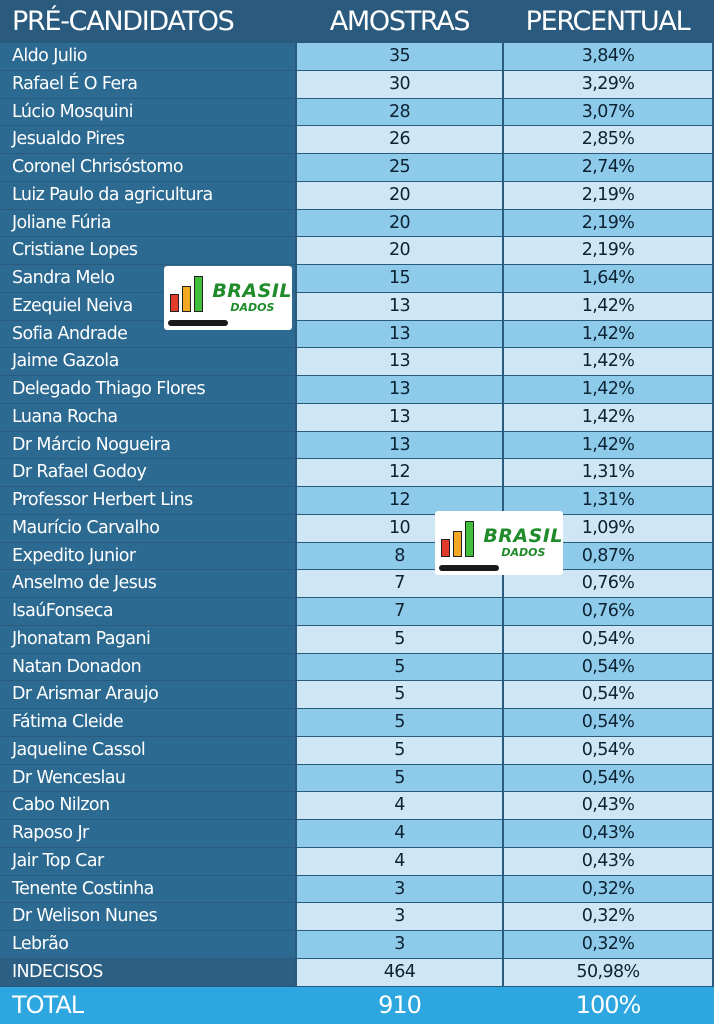 The image size is (714, 1024). Describe the element at coordinates (608, 833) in the screenshot. I see `percent-cell: 0,43%` at that location.